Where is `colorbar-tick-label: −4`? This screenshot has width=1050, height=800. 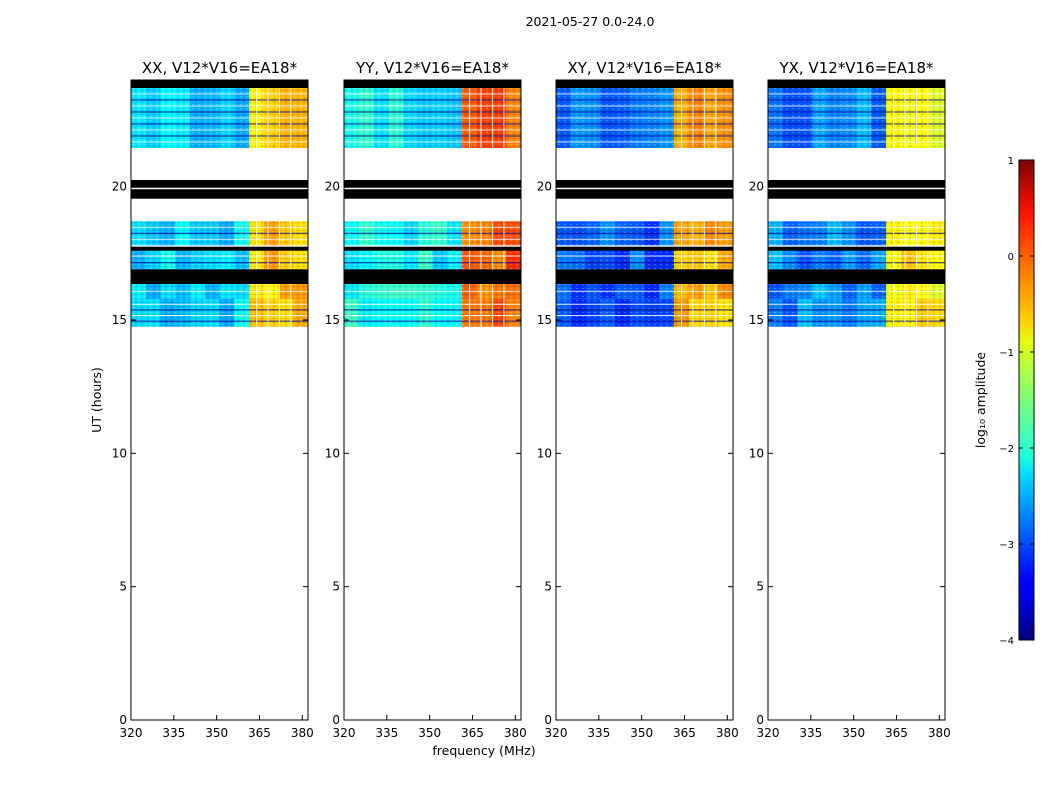
colorbar-tick-label: −4 is located at coordinates (1006, 641).